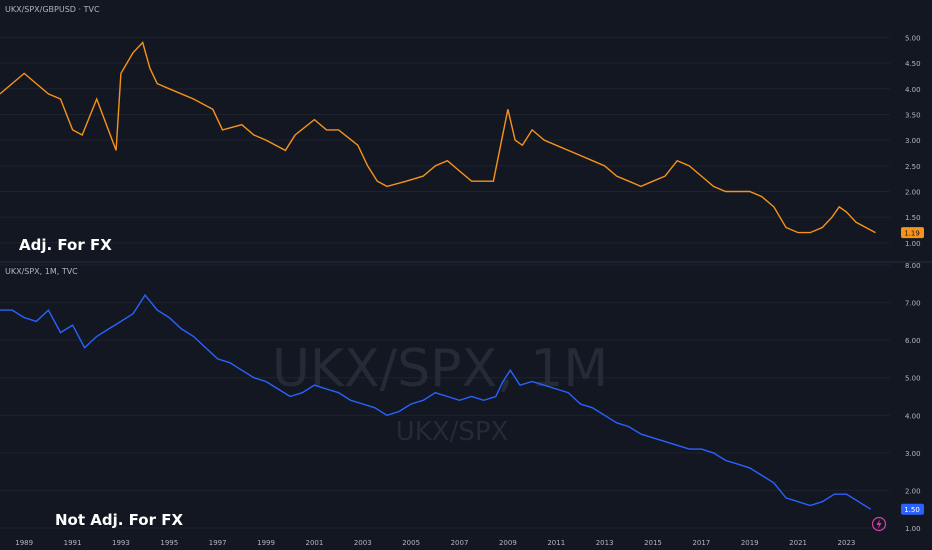 The height and width of the screenshot is (550, 932). Describe the element at coordinates (121, 543) in the screenshot. I see `x-tick-label: 1993` at that location.